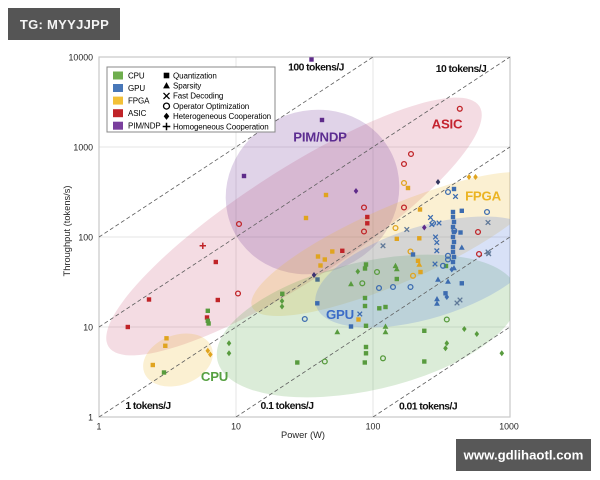 This screenshot has height=480, width=600. I want to click on svg-text: Heterogeneous Cooperation, so click(222, 116).